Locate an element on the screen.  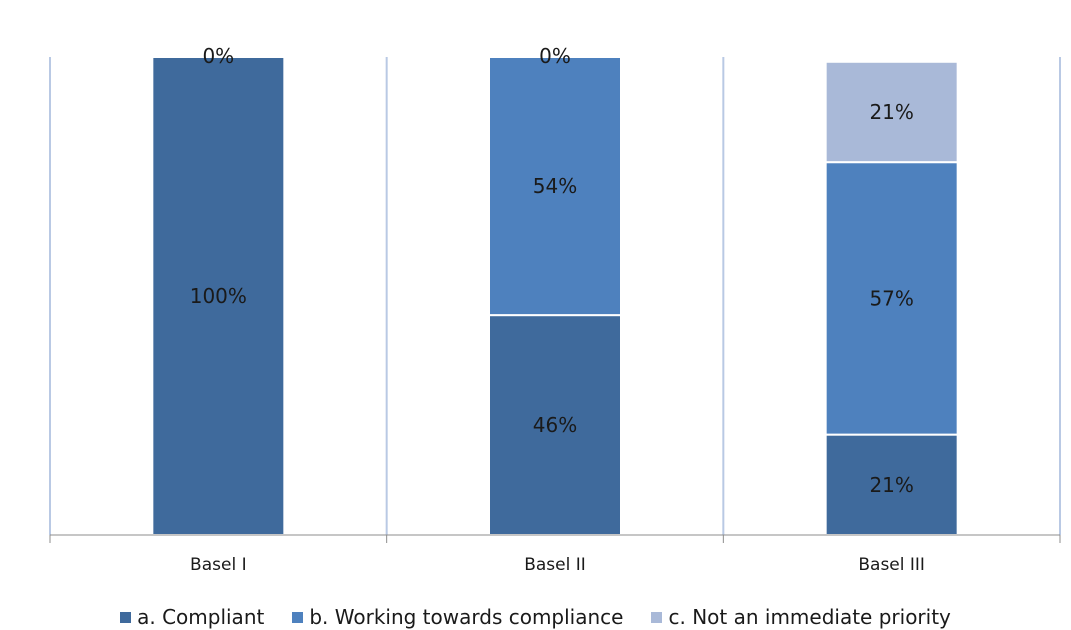
legend-item: c. Not an immediate priority is located at coordinates (801, 617).